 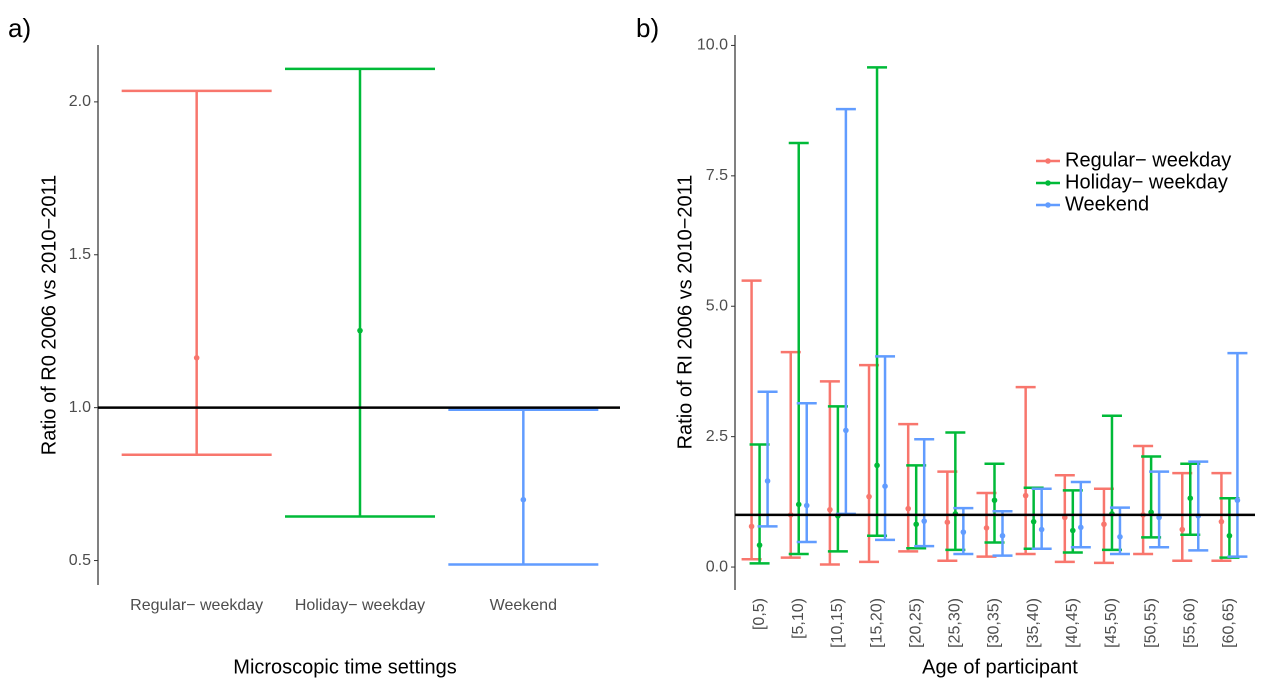 I want to click on x-tick-label: [40,45), so click(x=1072, y=623).